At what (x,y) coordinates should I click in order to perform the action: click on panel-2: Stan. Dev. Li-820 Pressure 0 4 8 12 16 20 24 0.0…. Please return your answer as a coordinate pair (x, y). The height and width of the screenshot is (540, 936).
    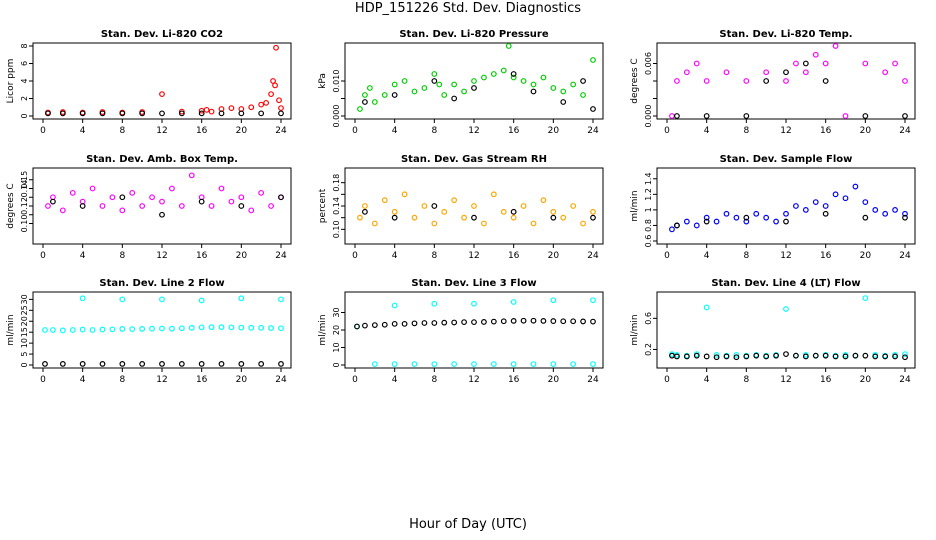
    Looking at the image, I should click on (461, 82).